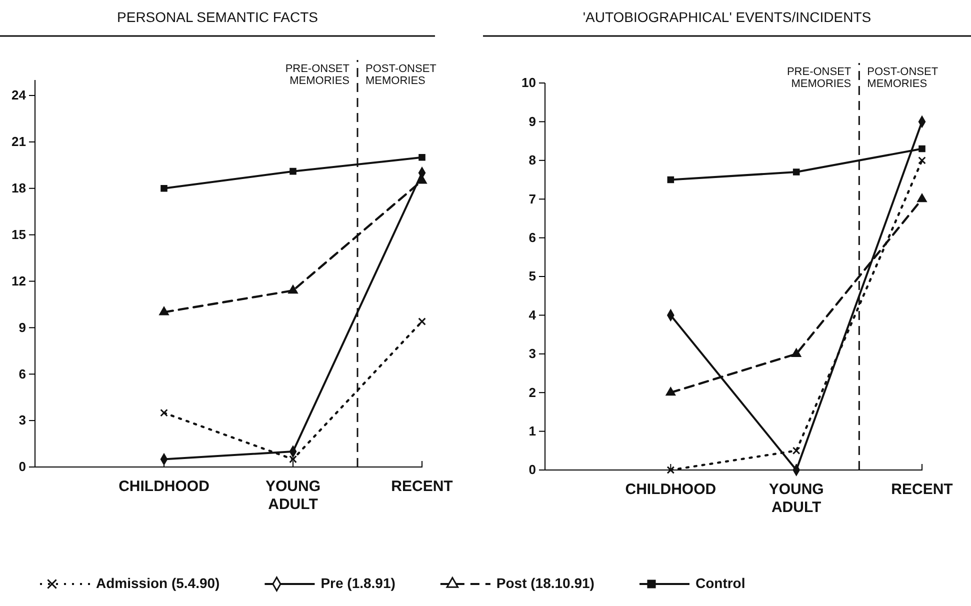  I want to click on legend-label: Admission (5.4.90), so click(158, 583).